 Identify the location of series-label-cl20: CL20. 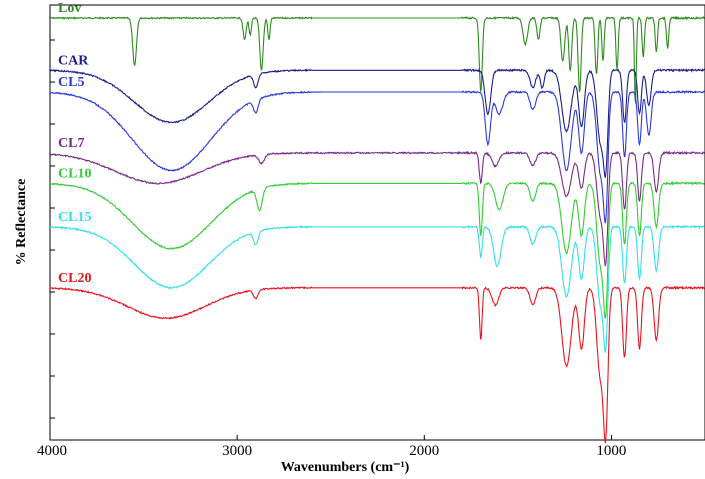
(74, 278).